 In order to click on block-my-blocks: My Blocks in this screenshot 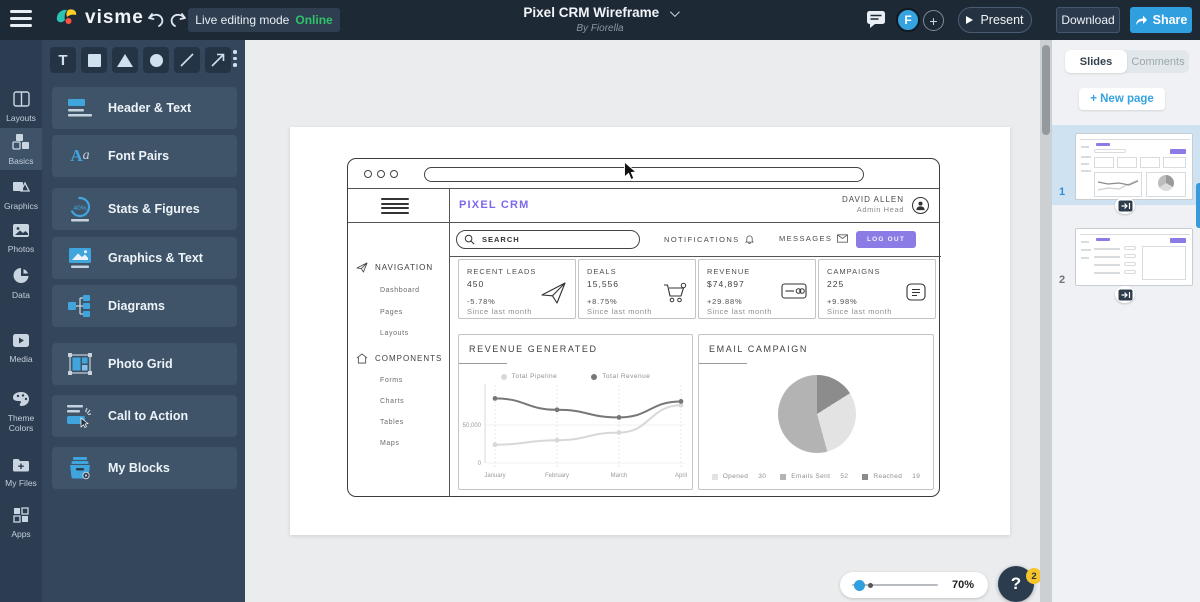, I will do `click(144, 468)`.